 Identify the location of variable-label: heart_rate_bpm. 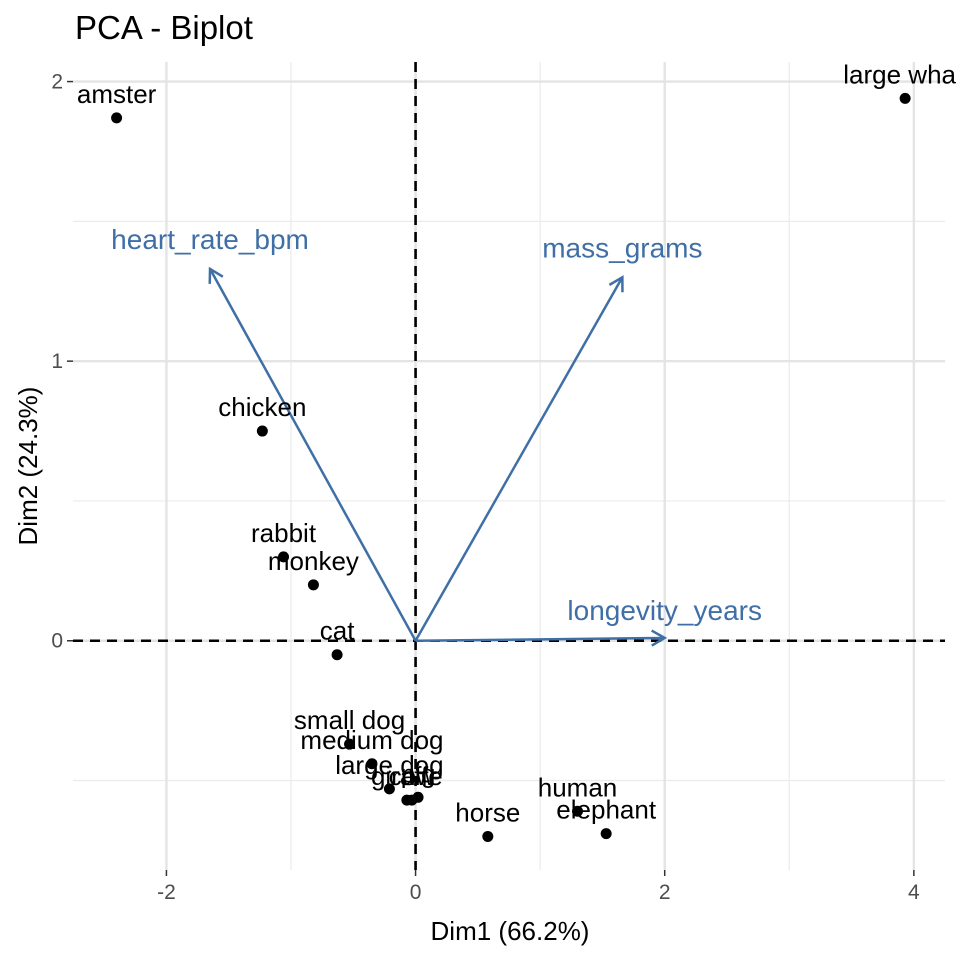
(210, 239).